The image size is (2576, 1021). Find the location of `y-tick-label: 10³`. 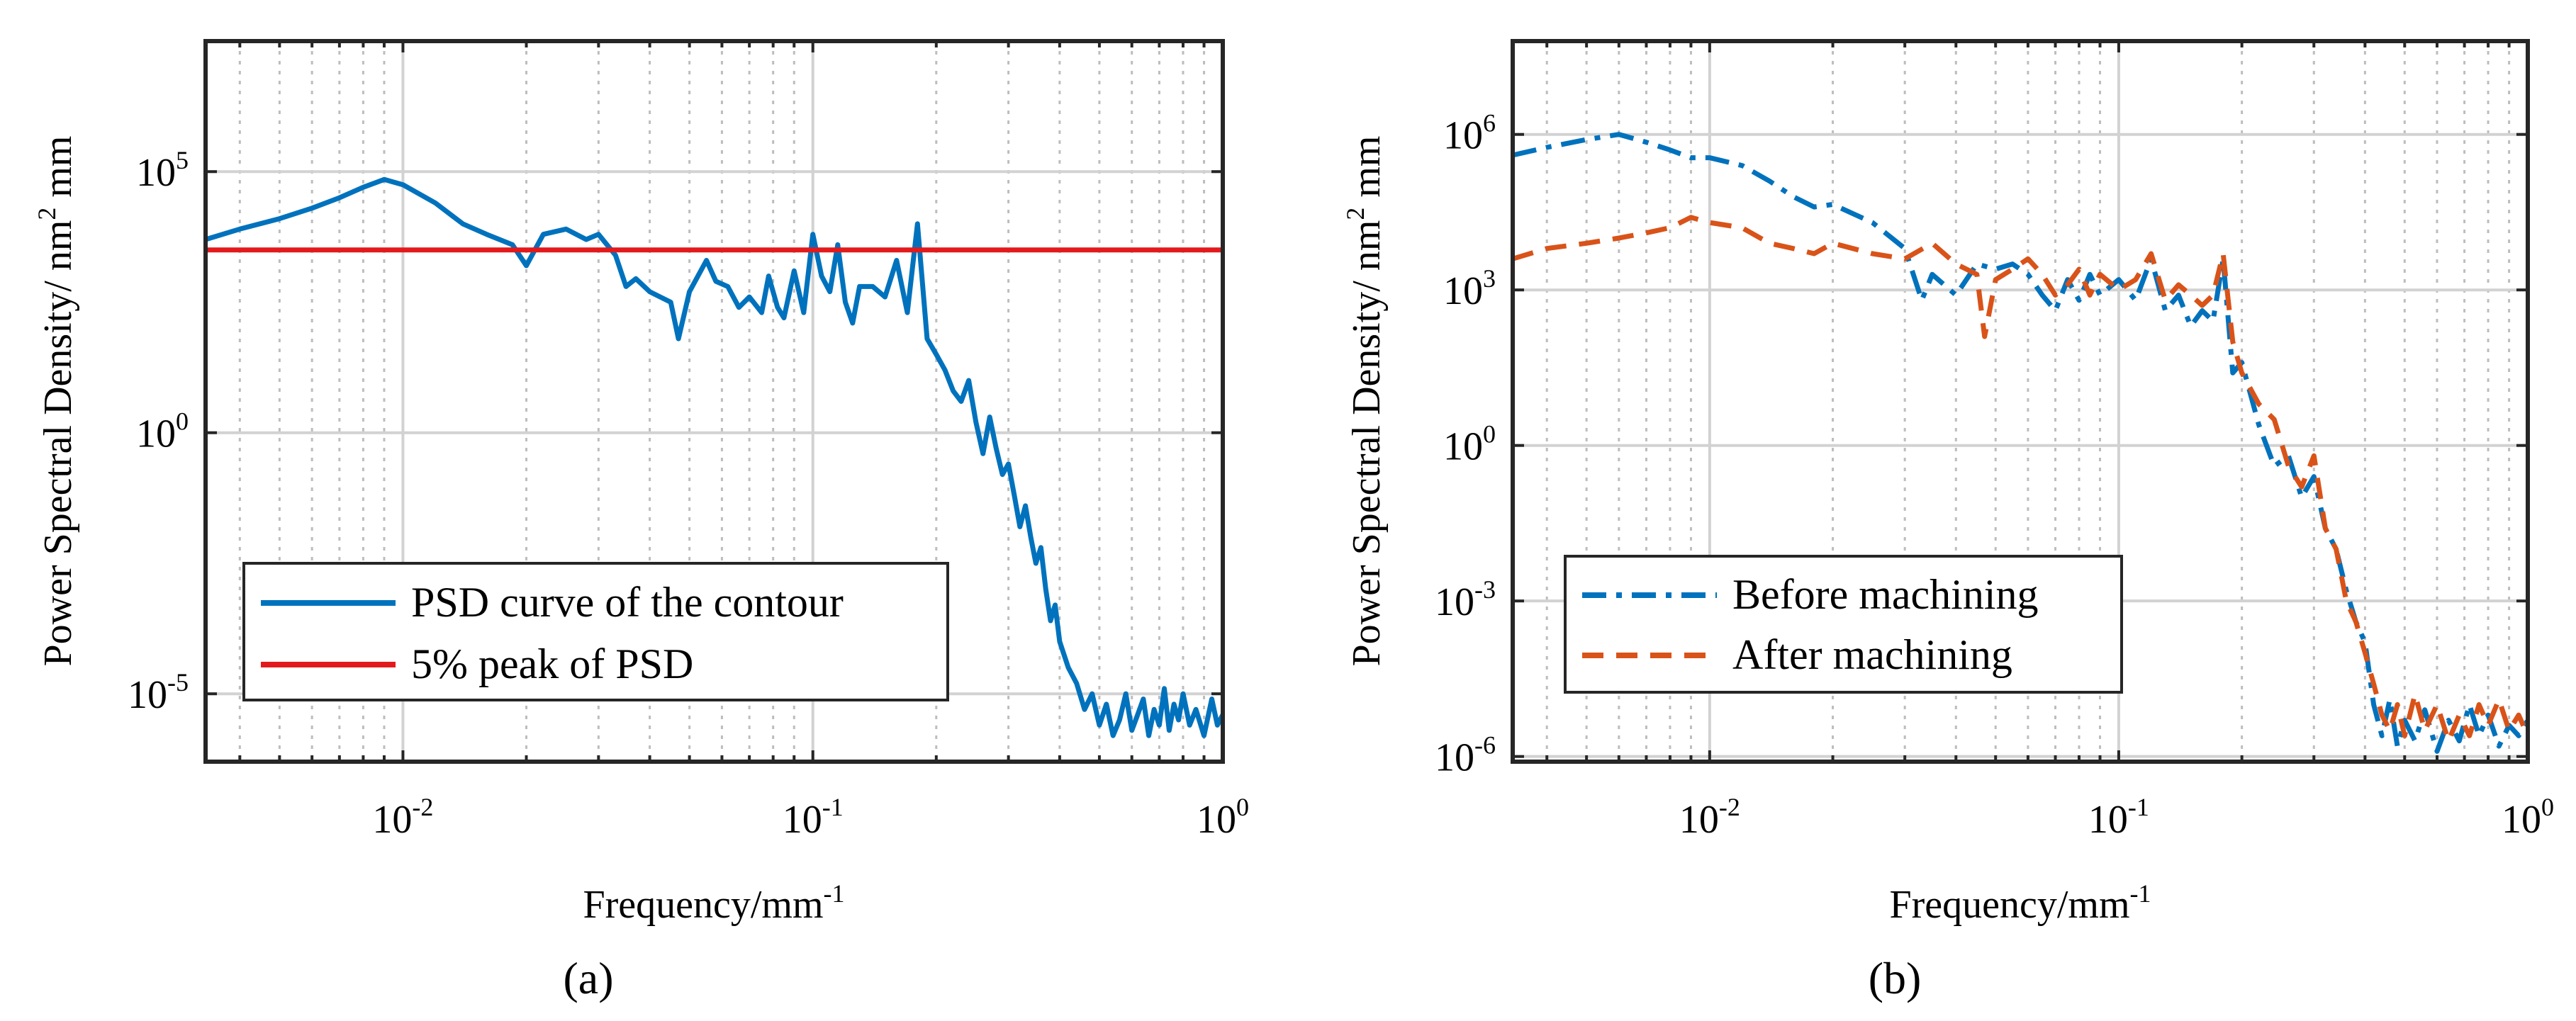

y-tick-label: 10³ is located at coordinates (1470, 289).